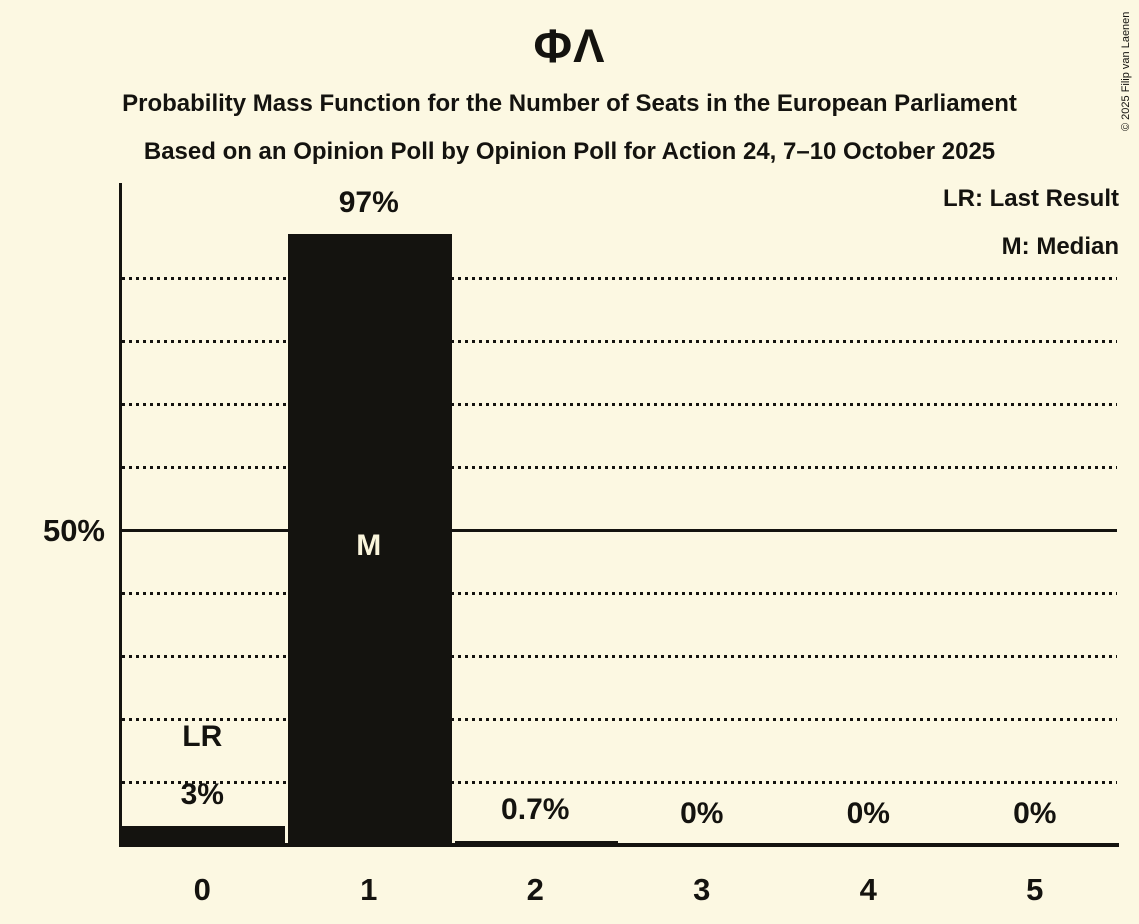 The height and width of the screenshot is (924, 1139). Describe the element at coordinates (535, 809) in the screenshot. I see `bar-value-label-2: 0.7%` at that location.